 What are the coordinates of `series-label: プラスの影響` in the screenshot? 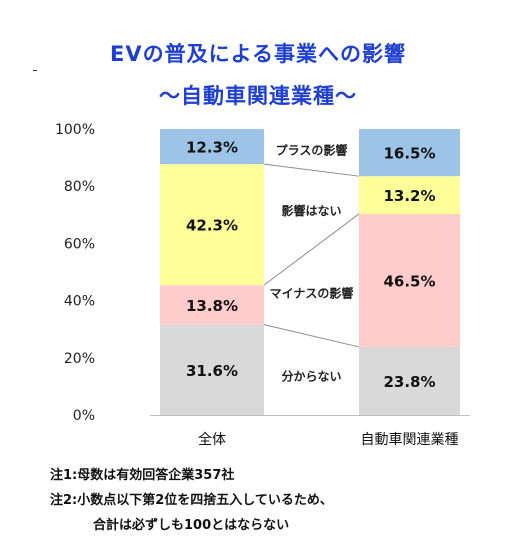 It's located at (312, 150).